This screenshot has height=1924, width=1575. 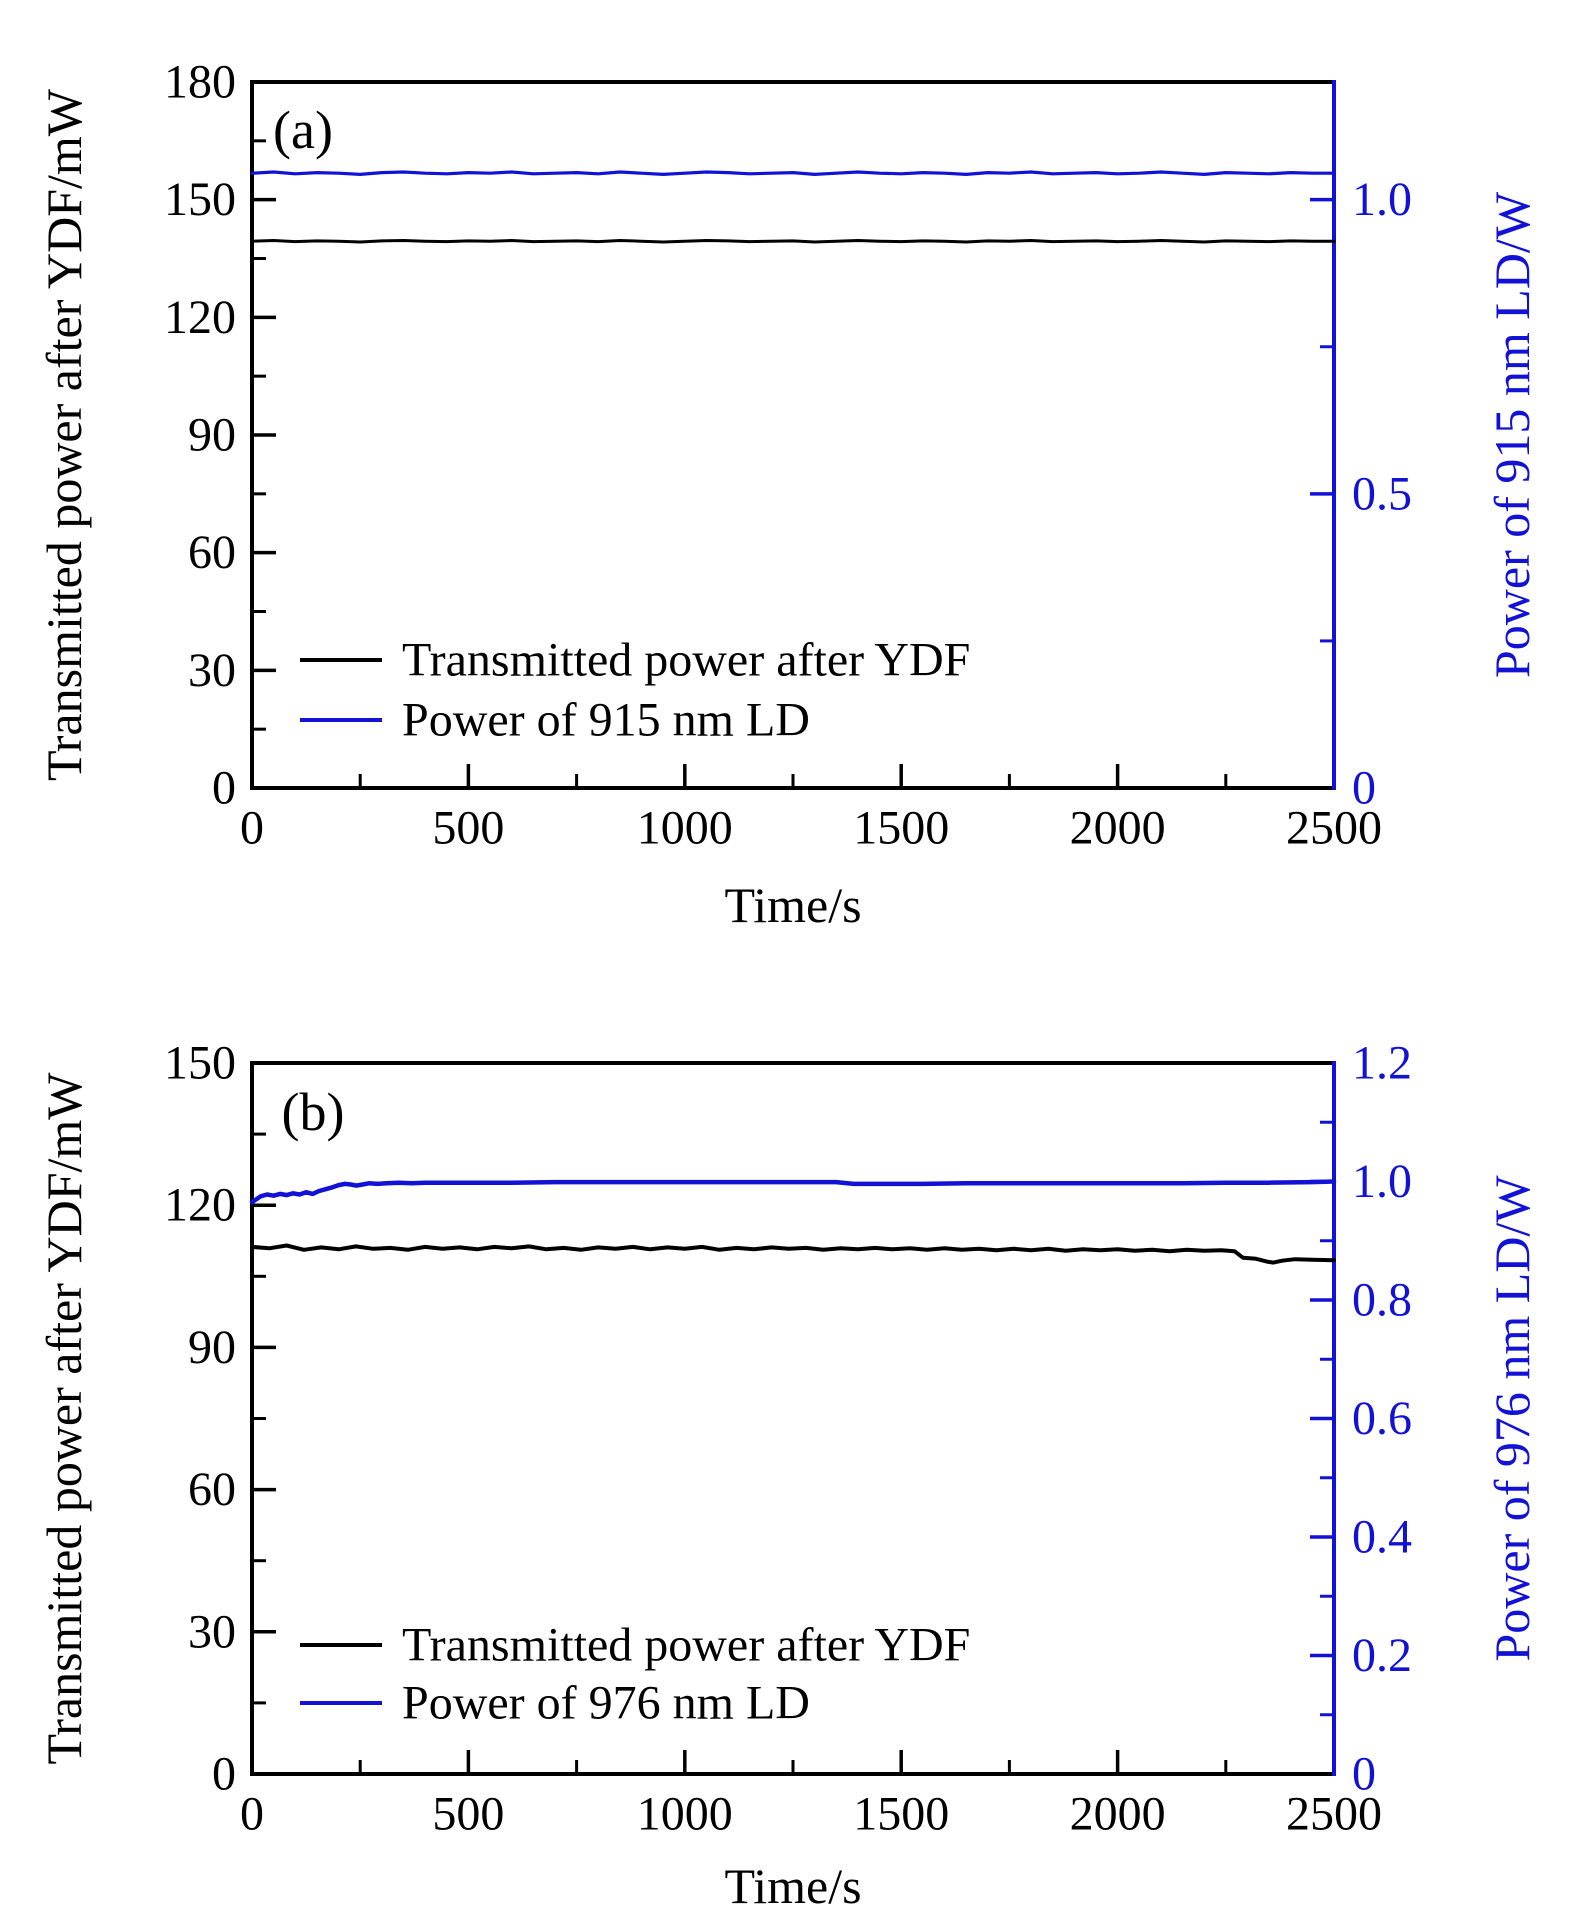 I want to click on y-right-tick-label: 1.2, so click(x=1382, y=1063).